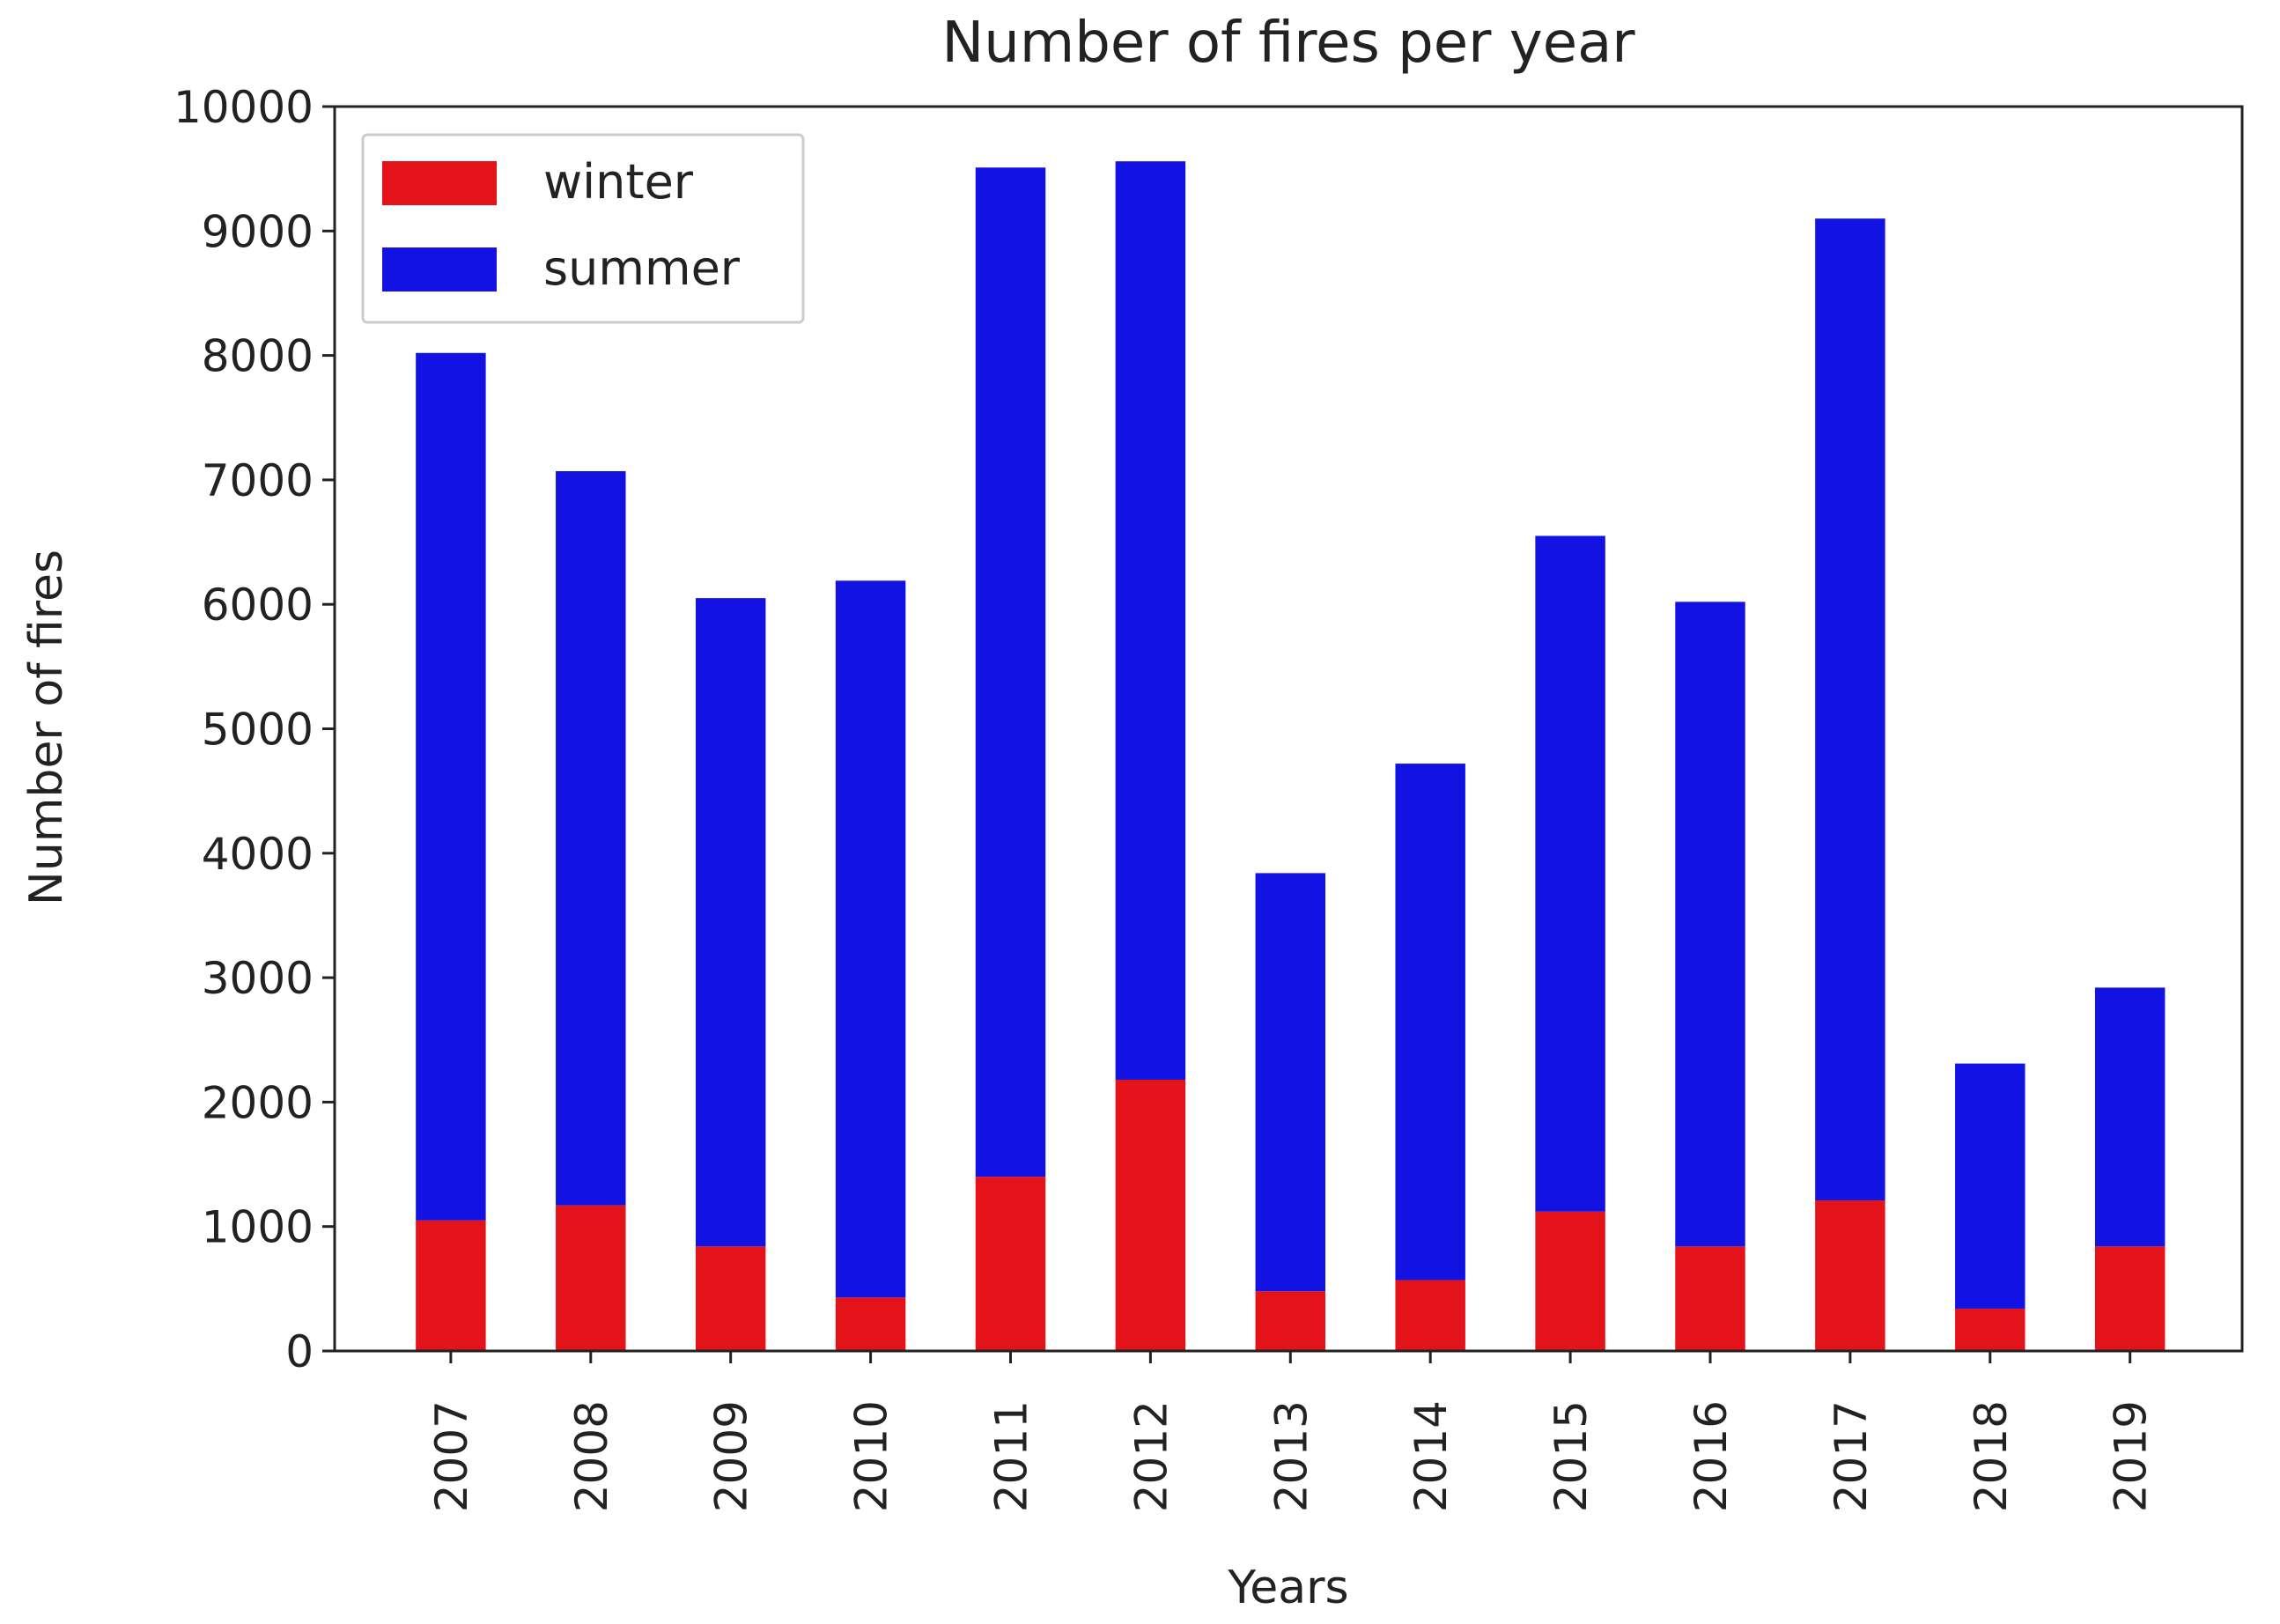 The image size is (2280, 1624). What do you see at coordinates (451, 1456) in the screenshot?
I see `x-tick-label: 2007` at bounding box center [451, 1456].